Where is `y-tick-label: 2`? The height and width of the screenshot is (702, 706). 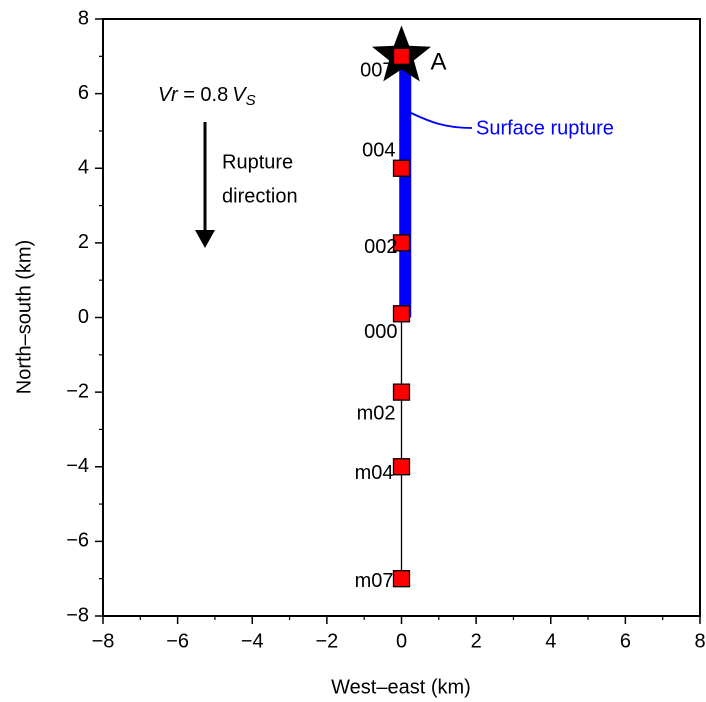 y-tick-label: 2 is located at coordinates (83, 242).